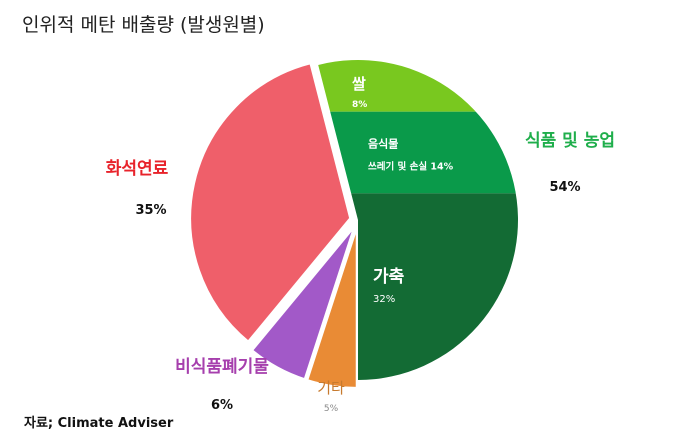 The height and width of the screenshot is (445, 696). Describe the element at coordinates (383, 144) in the screenshot. I see `food-waste-label: 음식물` at that location.